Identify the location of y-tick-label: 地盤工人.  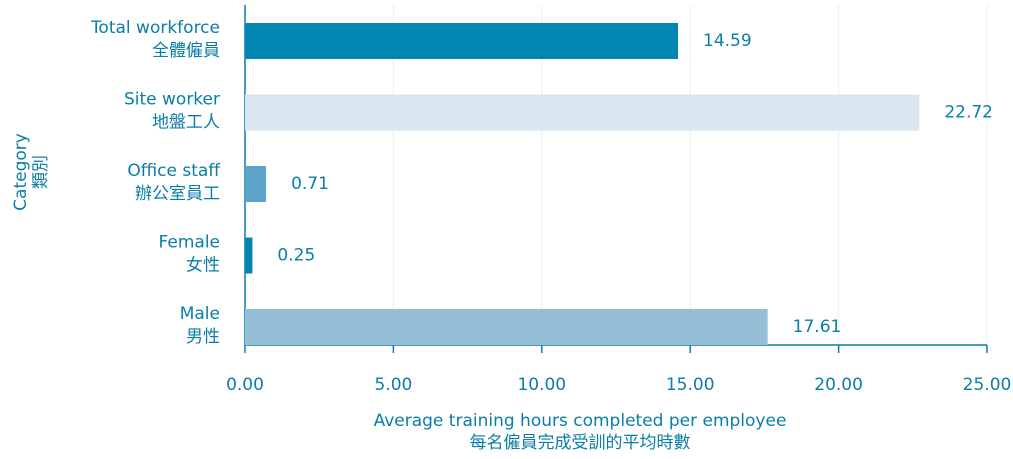
(186, 123).